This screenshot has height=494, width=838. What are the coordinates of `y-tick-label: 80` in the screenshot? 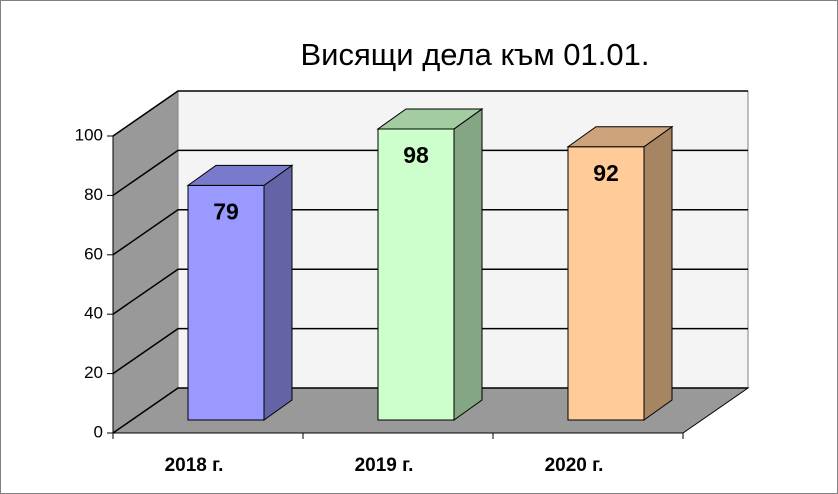 It's located at (93, 194).